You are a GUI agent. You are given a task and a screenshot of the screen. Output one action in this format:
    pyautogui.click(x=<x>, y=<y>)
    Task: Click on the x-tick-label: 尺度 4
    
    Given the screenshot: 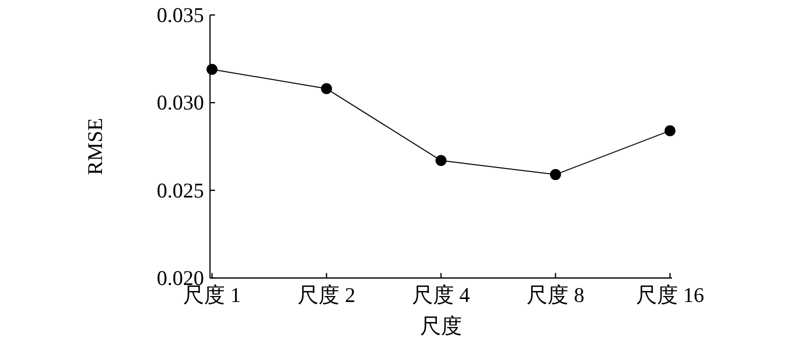 What is the action you would take?
    pyautogui.click(x=441, y=295)
    